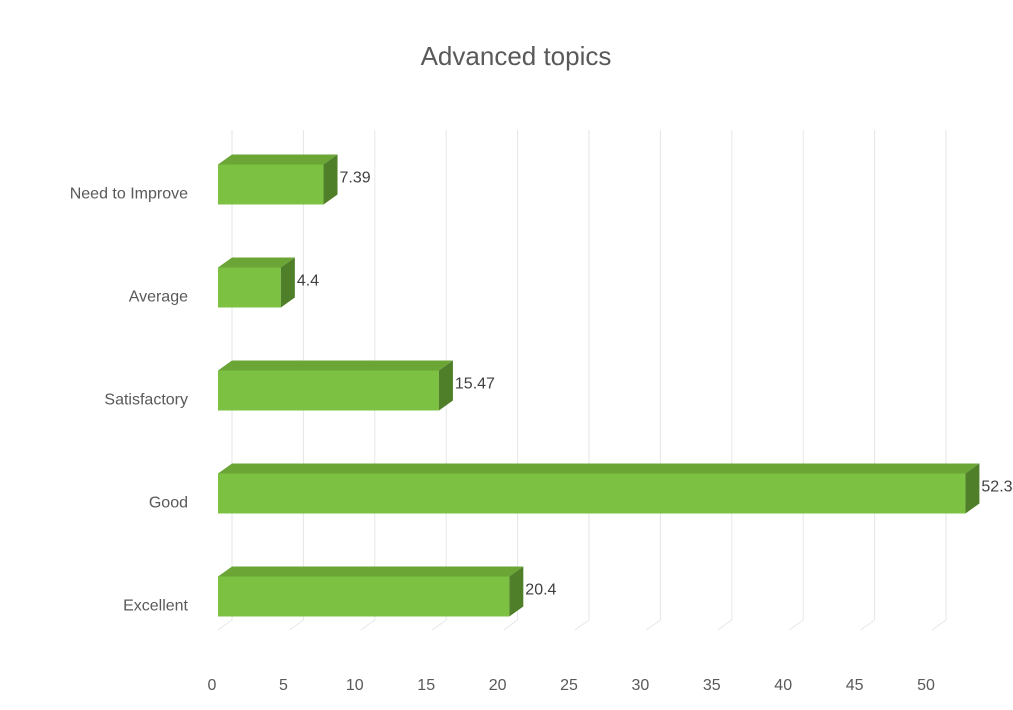 Image resolution: width=1013 pixels, height=710 pixels. Describe the element at coordinates (308, 281) in the screenshot. I see `value-label: 4.4` at that location.